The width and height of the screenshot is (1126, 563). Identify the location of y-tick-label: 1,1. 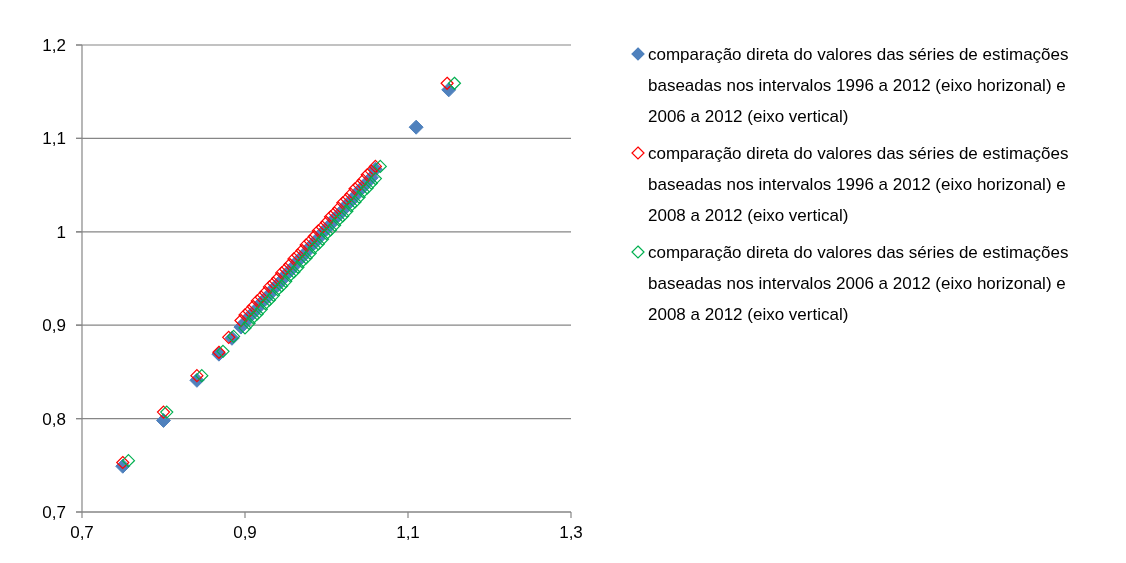
(54, 139).